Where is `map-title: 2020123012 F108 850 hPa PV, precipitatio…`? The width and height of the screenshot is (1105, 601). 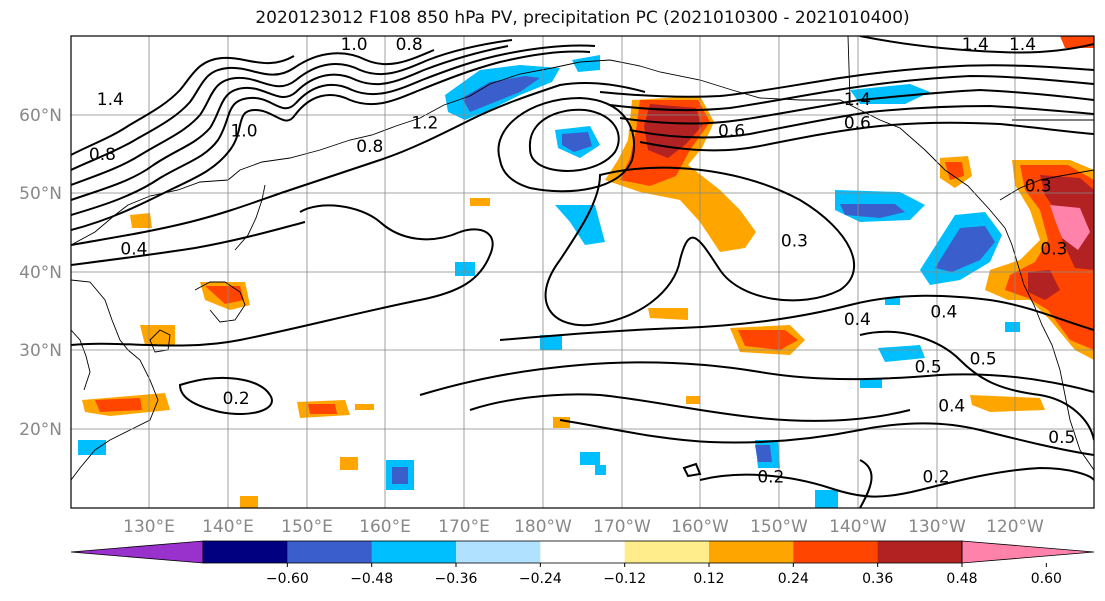
map-title: 2020123012 F108 850 hPa PV, precipitatio… is located at coordinates (582, 18).